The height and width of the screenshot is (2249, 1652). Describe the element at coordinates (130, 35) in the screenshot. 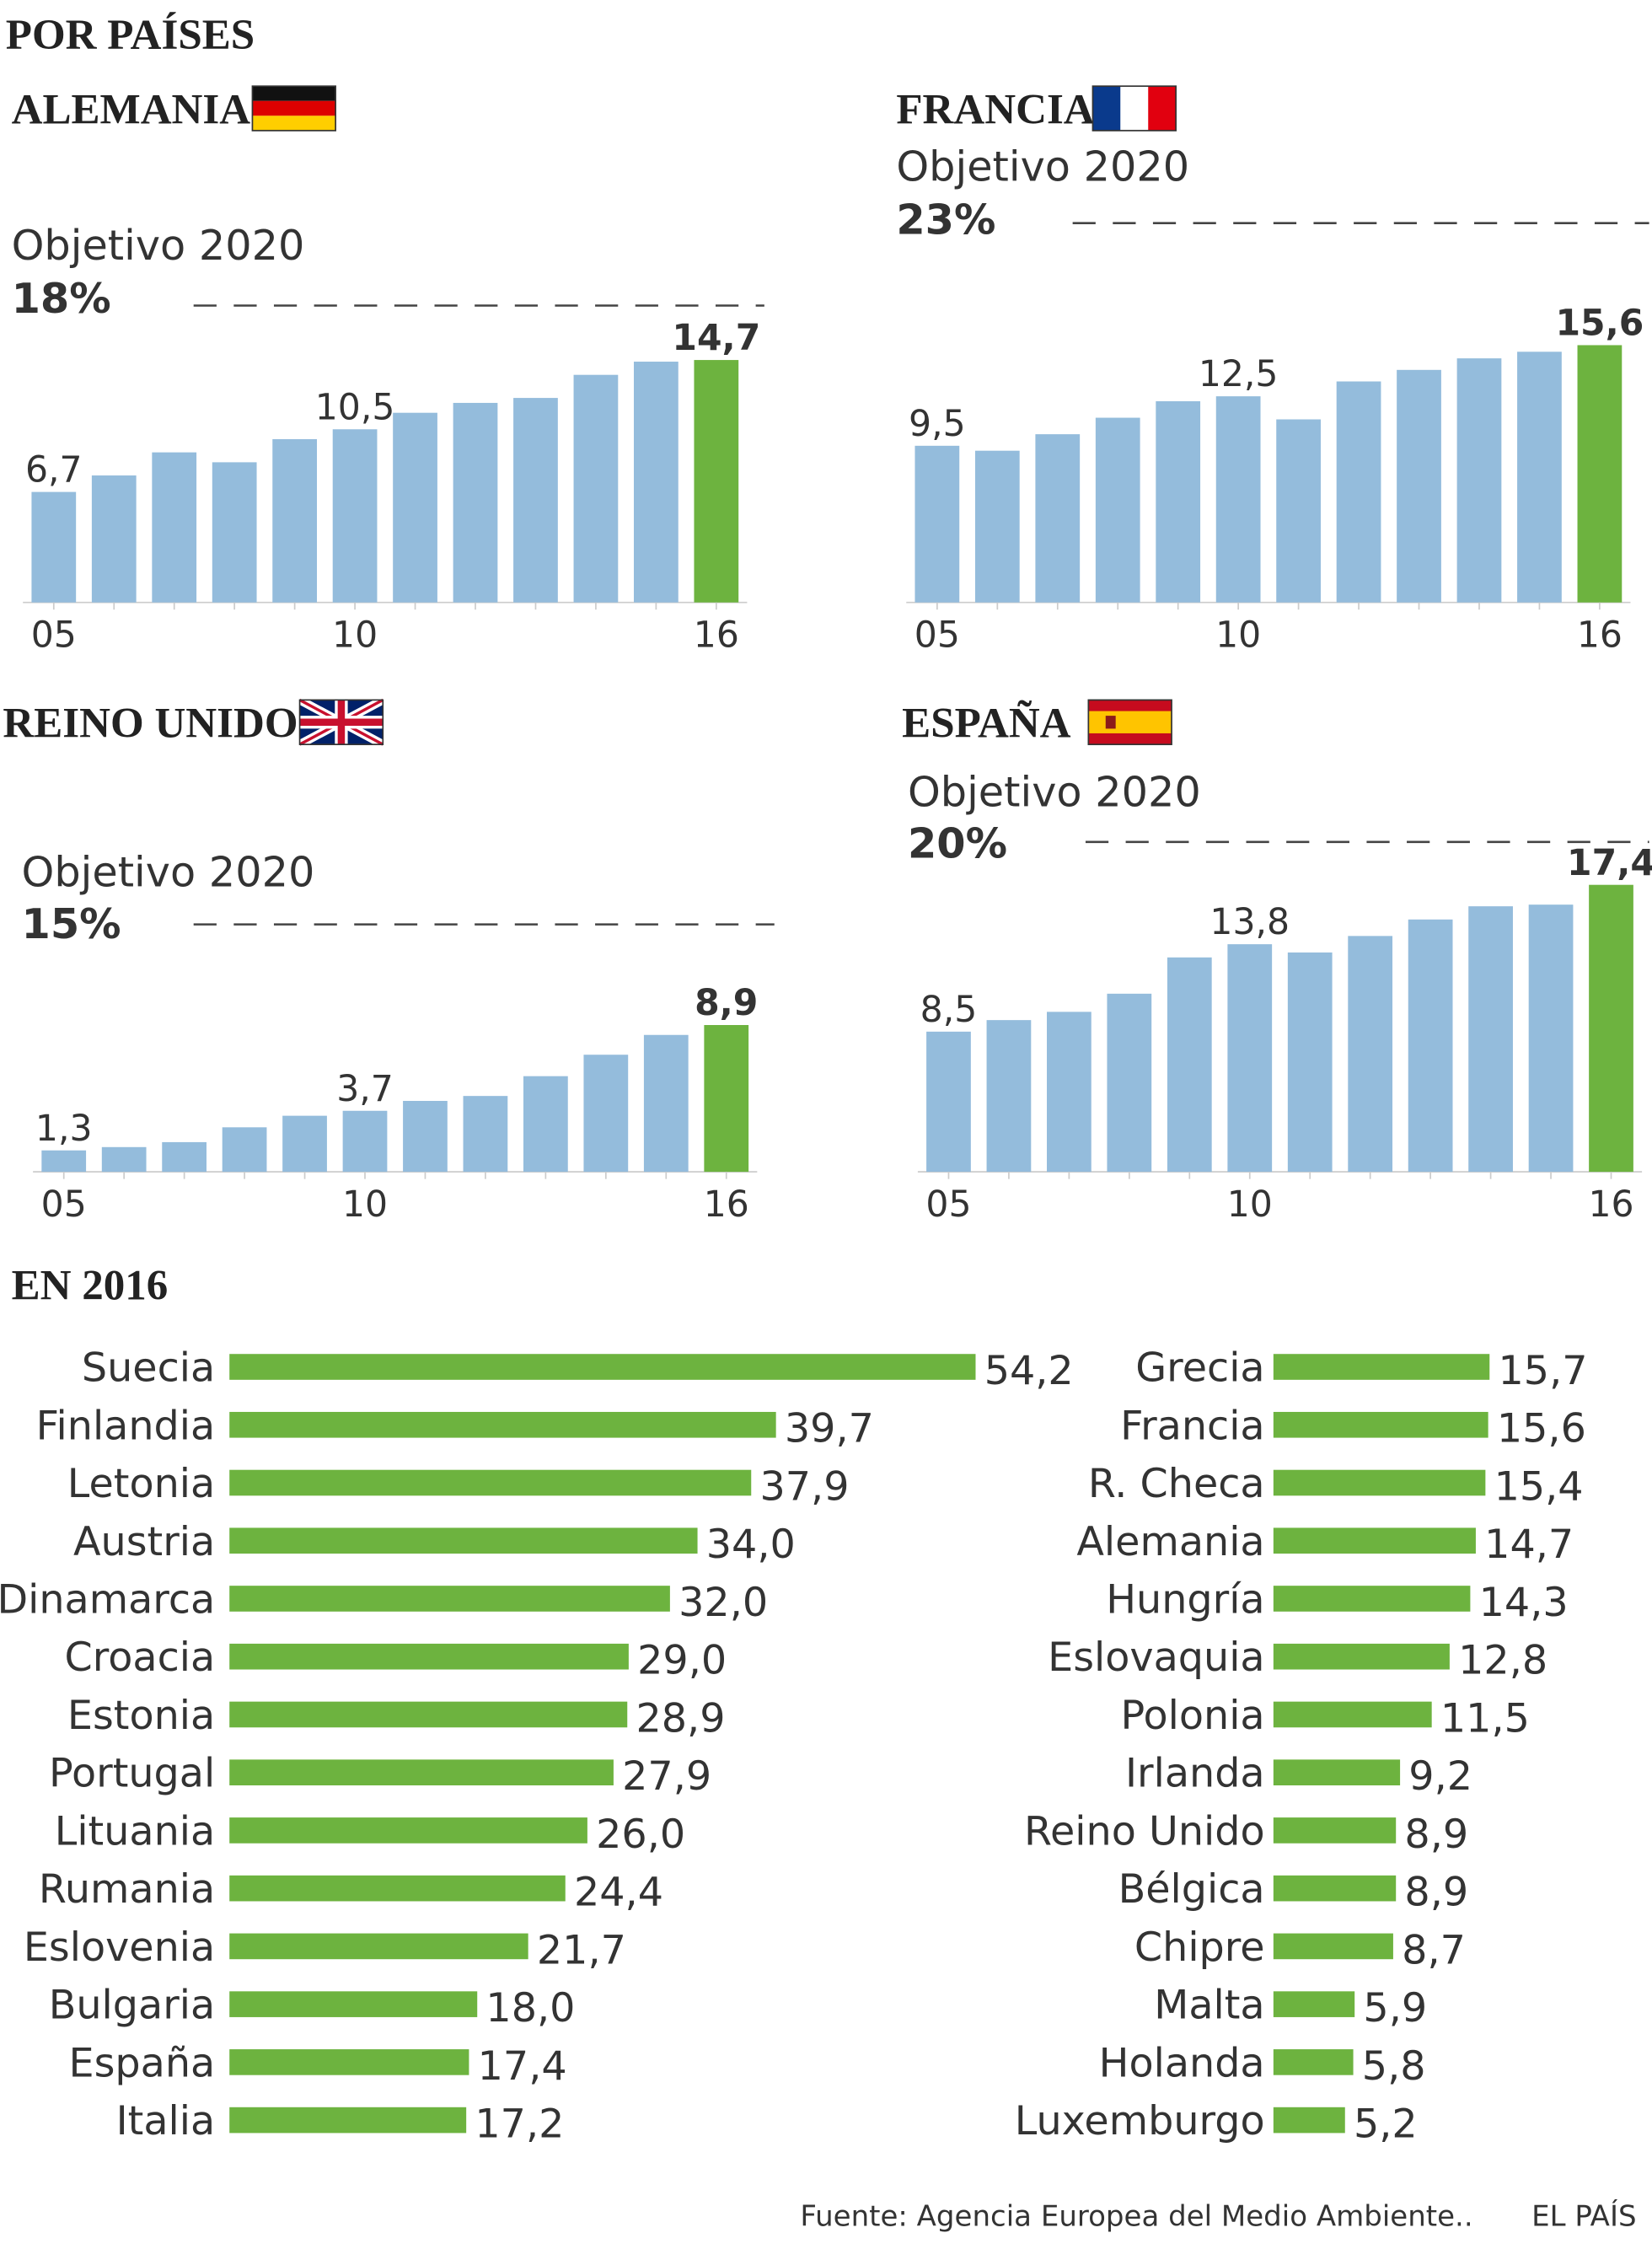

I see `section-title: POR PAÍSES` at that location.